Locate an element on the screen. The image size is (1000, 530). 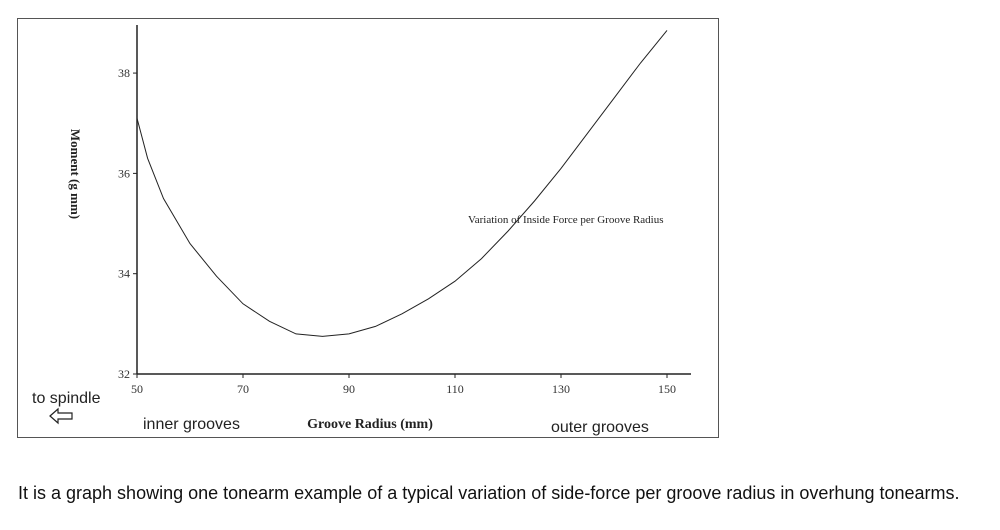
y-tick-label: 36 is located at coordinates (124, 173).